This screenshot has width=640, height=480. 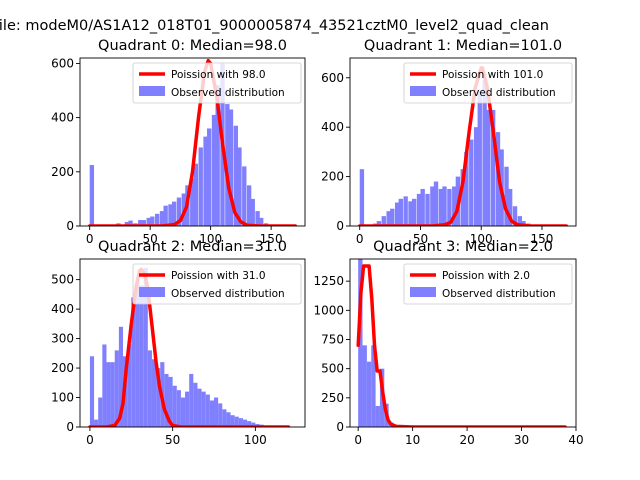 I want to click on y-tick-label: 250, so click(x=332, y=398).